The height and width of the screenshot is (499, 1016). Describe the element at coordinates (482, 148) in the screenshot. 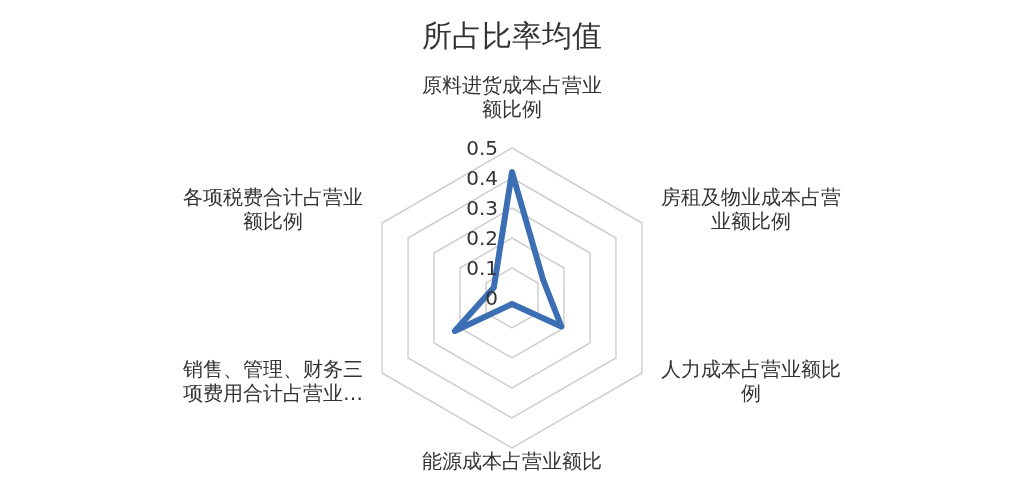

I see `y-tick-label: 0.5` at that location.